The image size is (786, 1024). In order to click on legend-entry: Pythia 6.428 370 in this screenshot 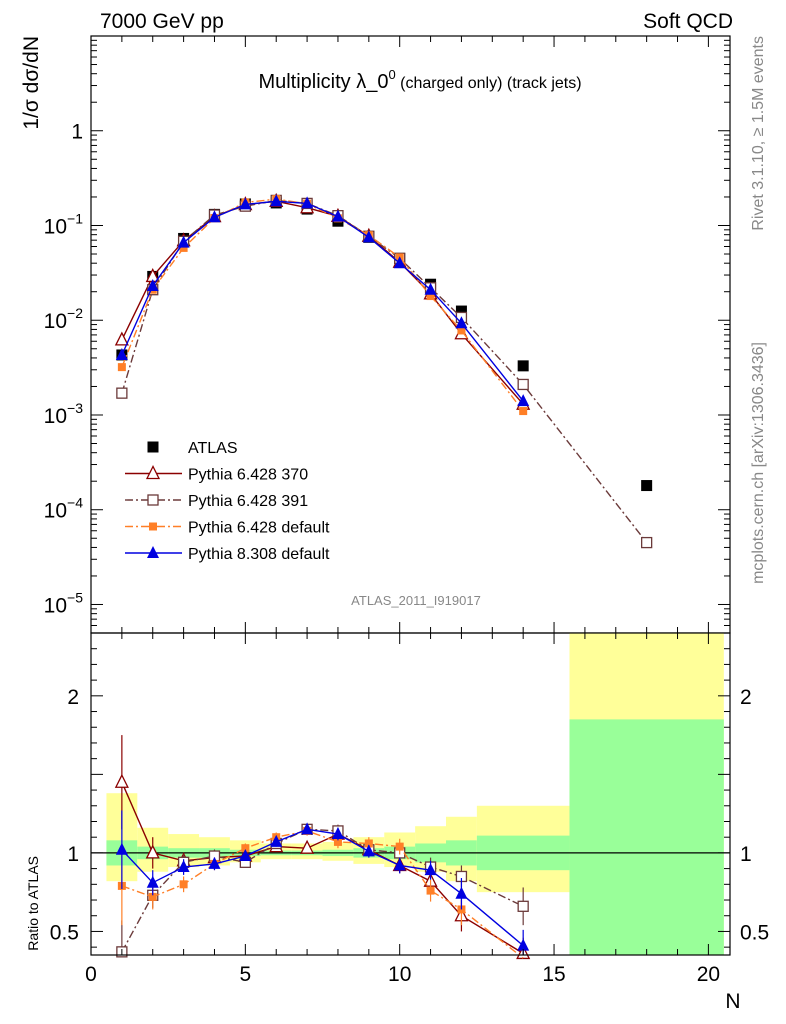, I will do `click(216, 474)`.